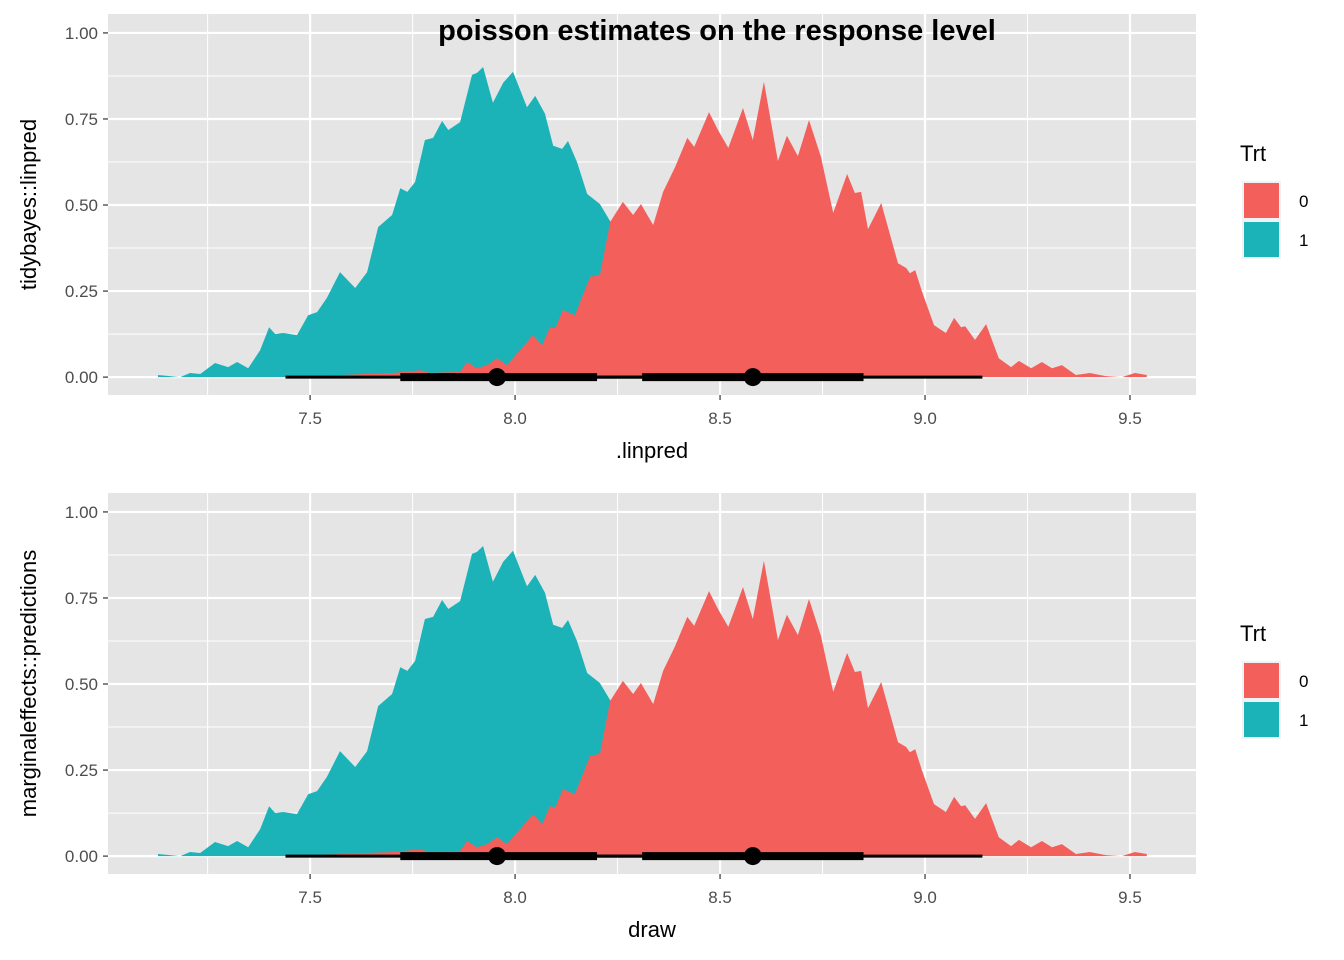 Image resolution: width=1344 pixels, height=960 pixels. What do you see at coordinates (717, 31) in the screenshot?
I see `chart-title: poisson estimates on the response level` at bounding box center [717, 31].